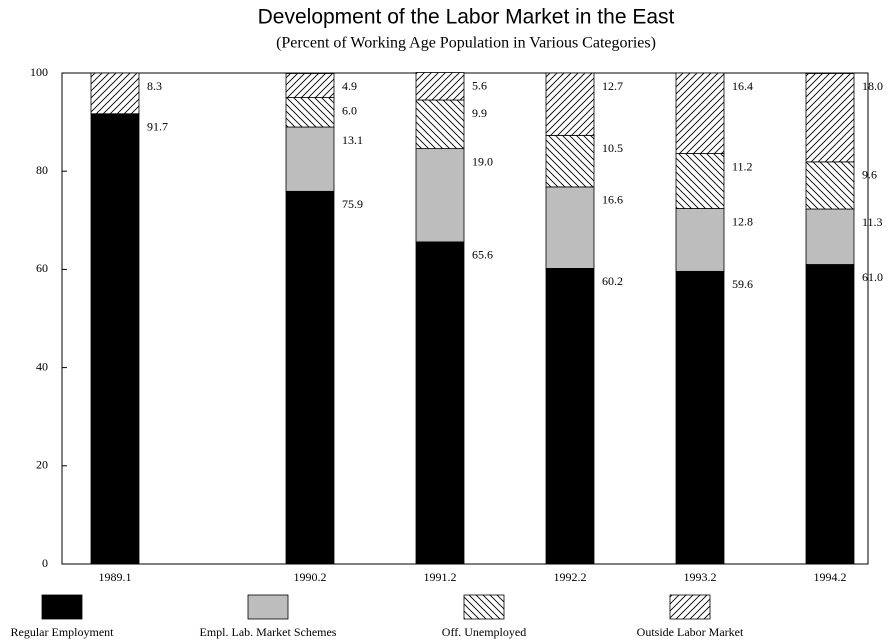 The width and height of the screenshot is (887, 643). What do you see at coordinates (482, 161) in the screenshot?
I see `value-label: 19.0` at bounding box center [482, 161].